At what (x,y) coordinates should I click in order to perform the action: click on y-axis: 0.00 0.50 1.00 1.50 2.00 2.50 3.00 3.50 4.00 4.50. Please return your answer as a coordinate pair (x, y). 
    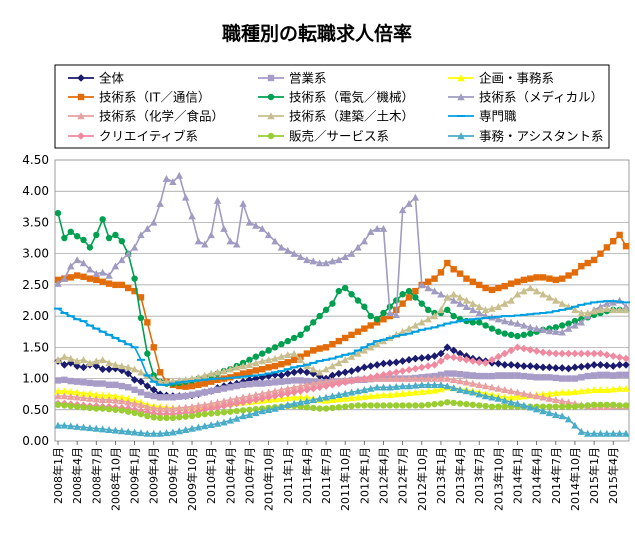
    Looking at the image, I should click on (35, 300).